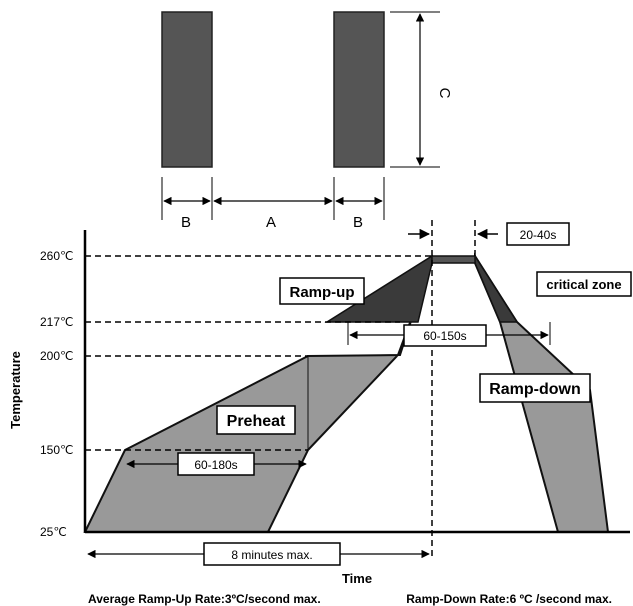 This screenshot has height=606, width=633. What do you see at coordinates (359, 89) in the screenshot?
I see `right-pad` at bounding box center [359, 89].